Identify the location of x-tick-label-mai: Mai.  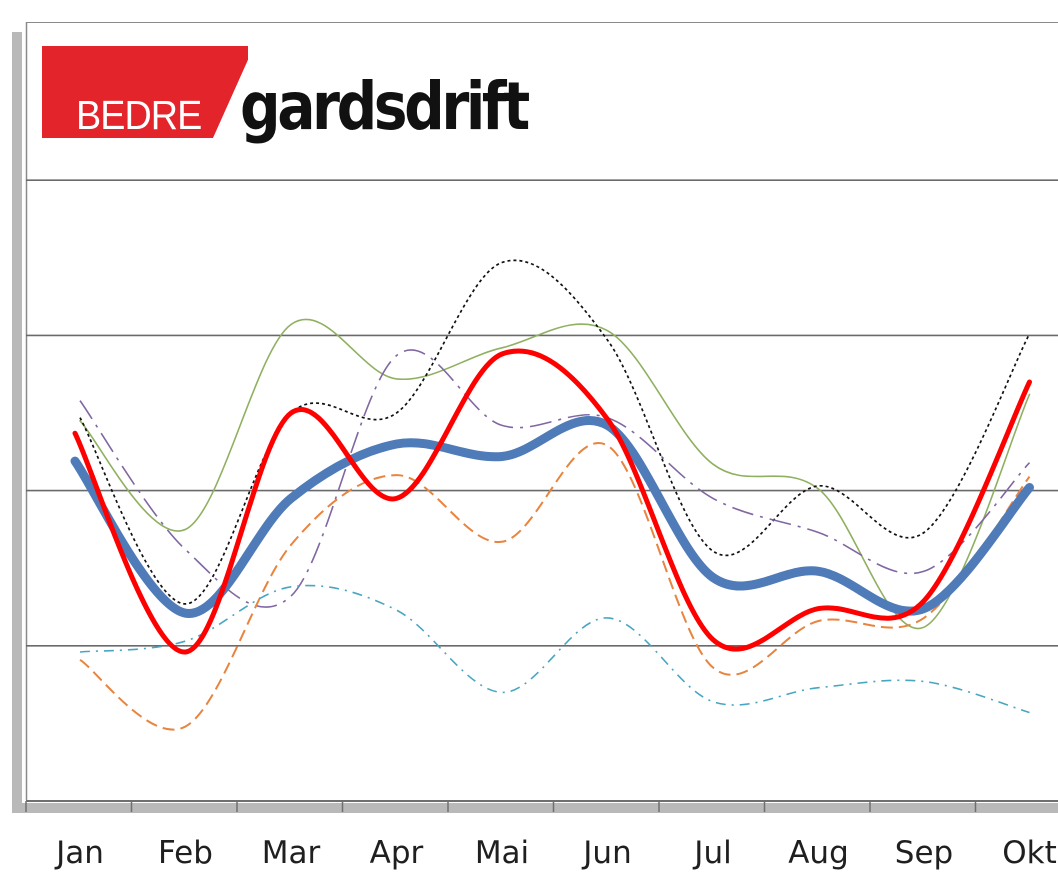
(502, 853).